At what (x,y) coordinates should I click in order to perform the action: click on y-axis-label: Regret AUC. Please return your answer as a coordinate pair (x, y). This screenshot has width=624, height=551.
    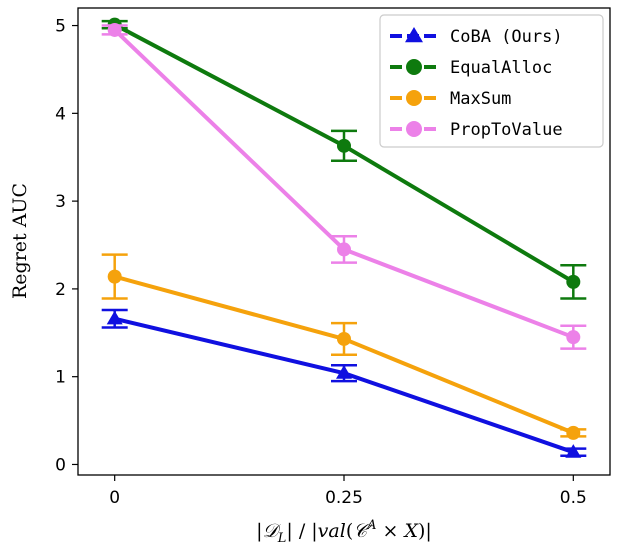
    Looking at the image, I should click on (20, 241).